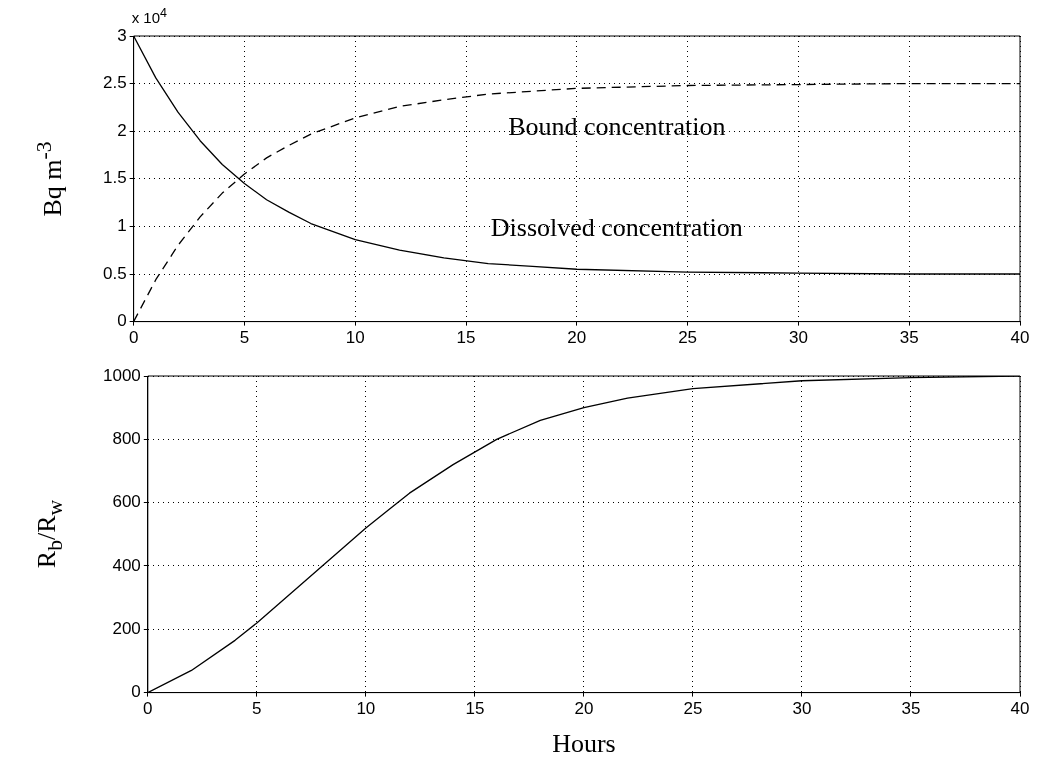  What do you see at coordinates (114, 83) in the screenshot?
I see `y-tick-label: 2.5` at bounding box center [114, 83].